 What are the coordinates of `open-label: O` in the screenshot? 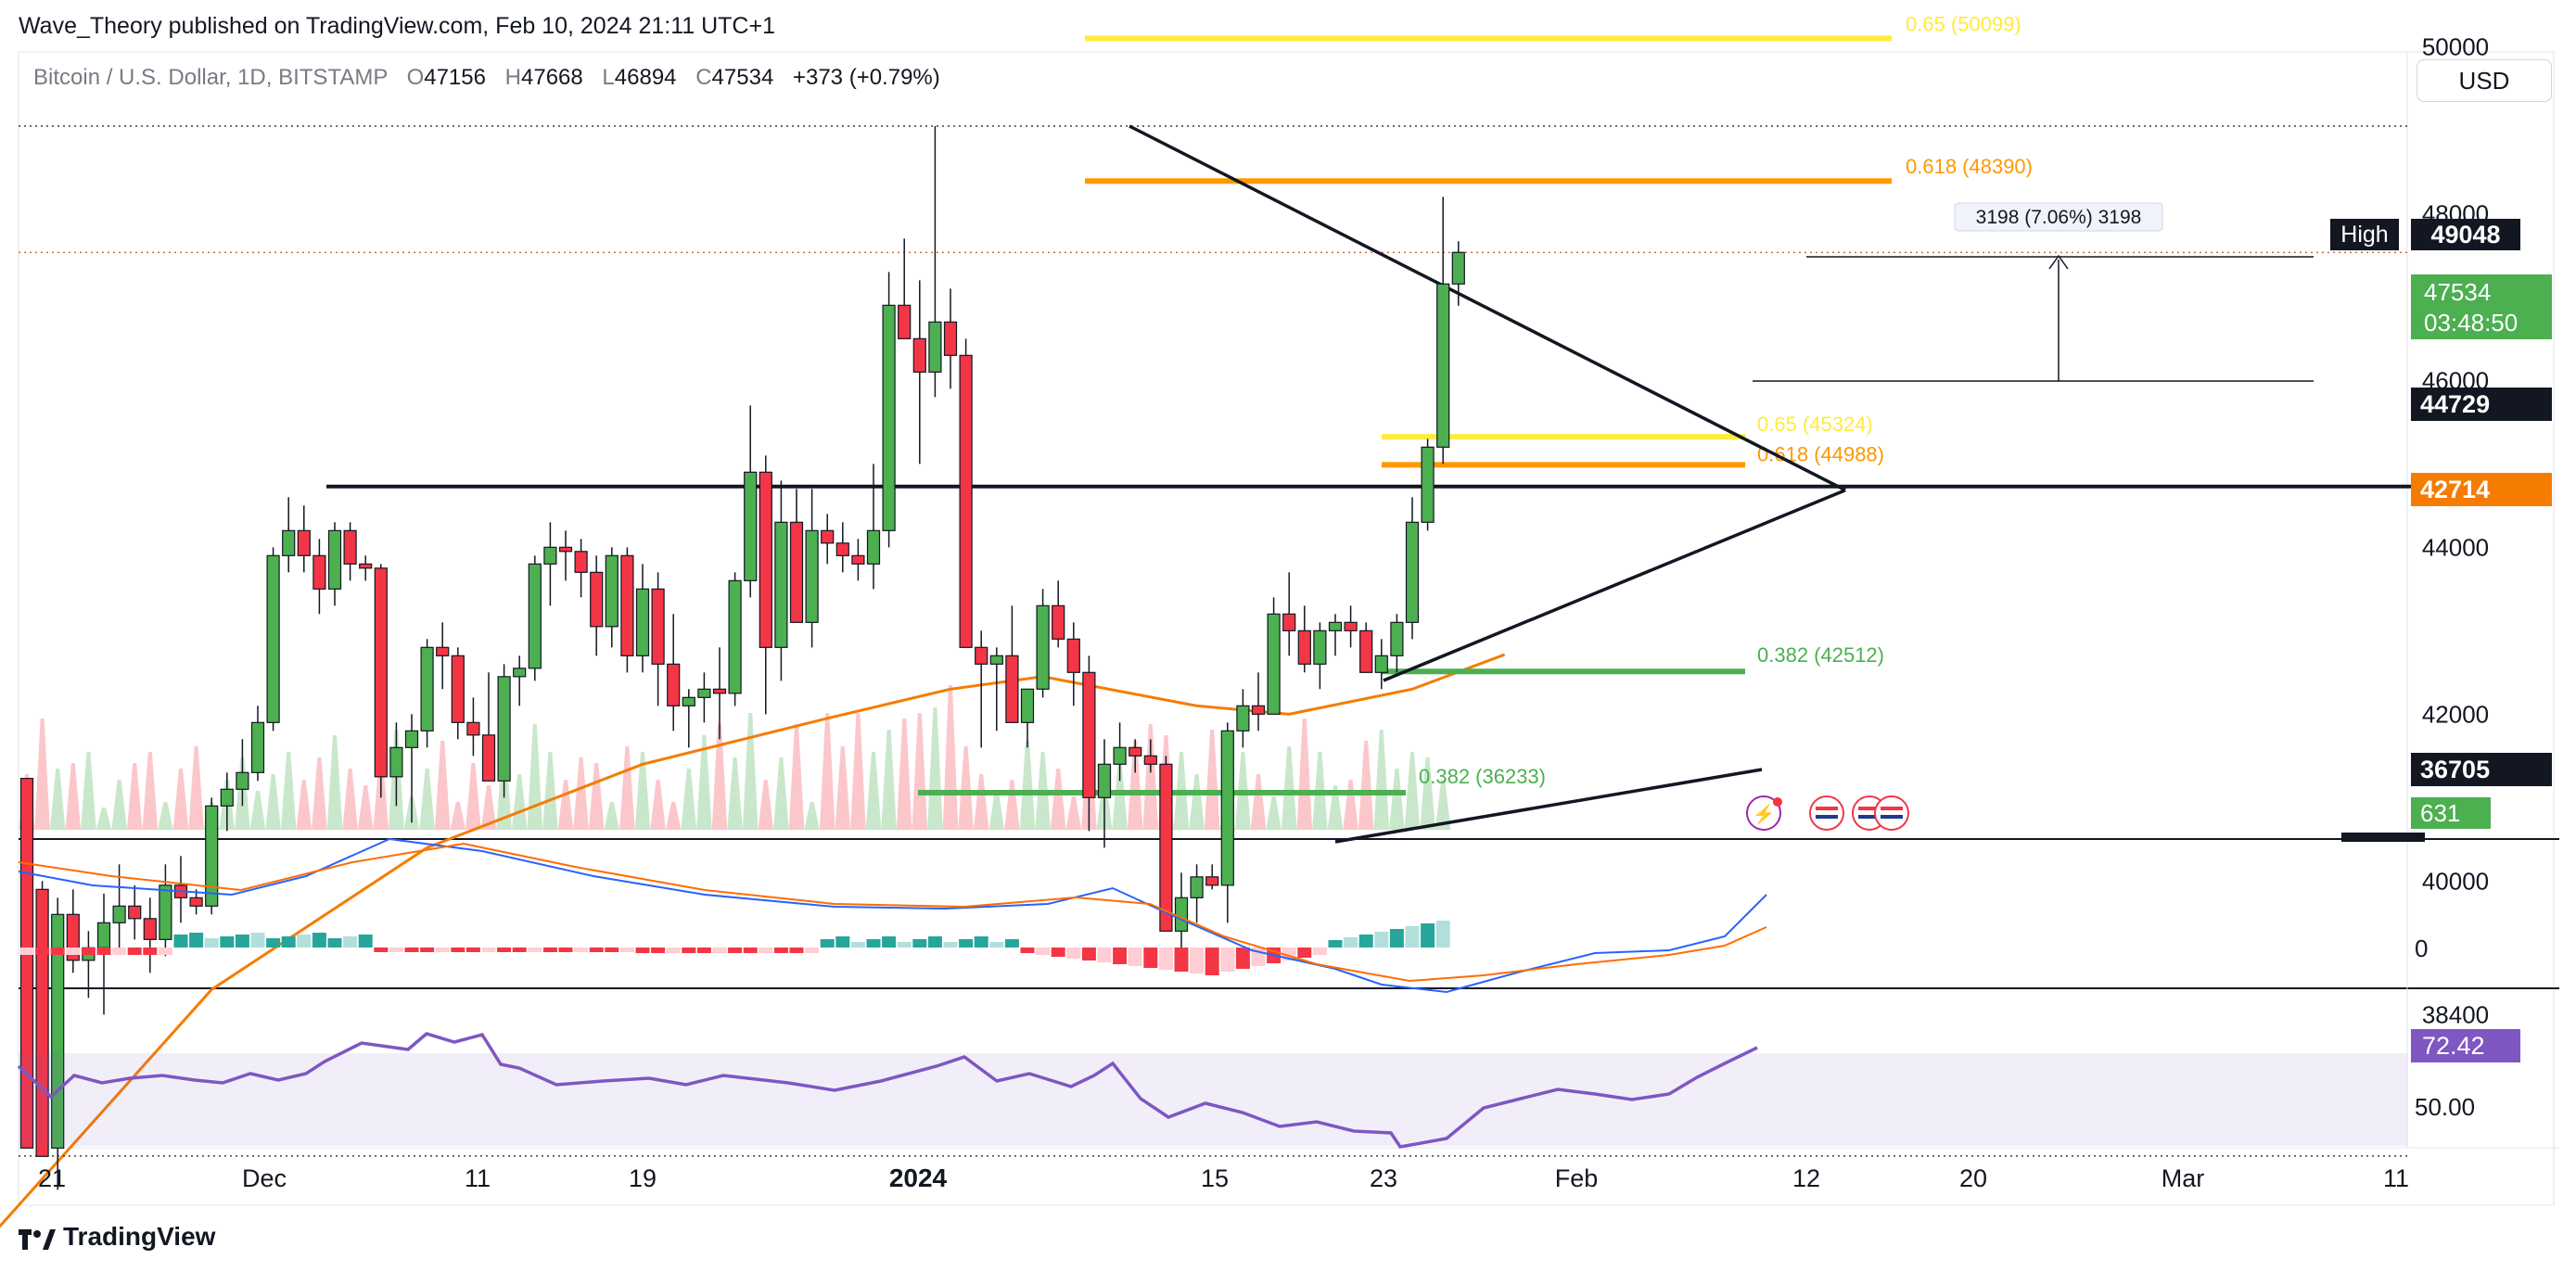 It's located at (415, 78).